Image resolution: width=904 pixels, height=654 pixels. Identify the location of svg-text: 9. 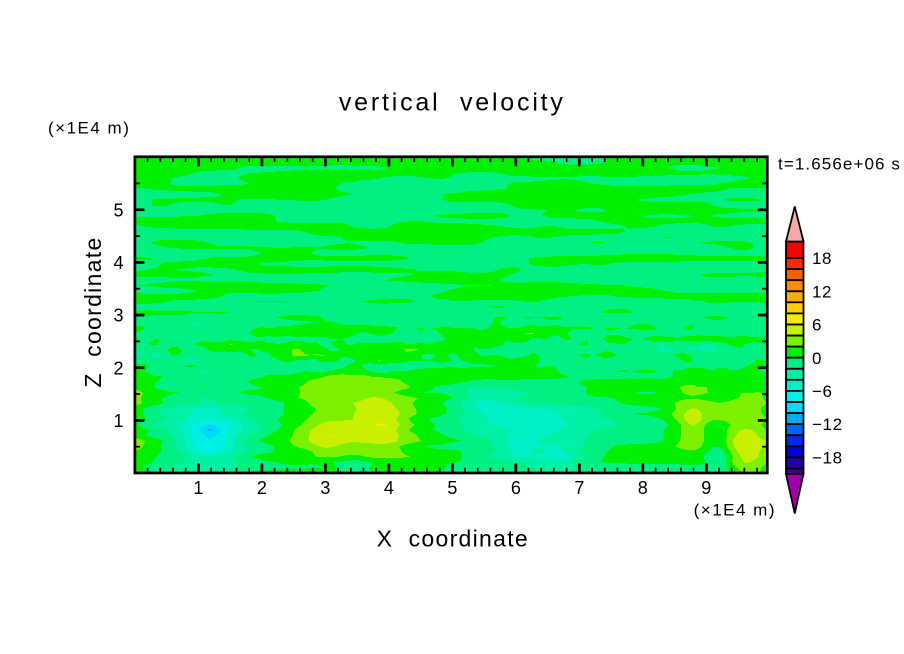
(706, 488).